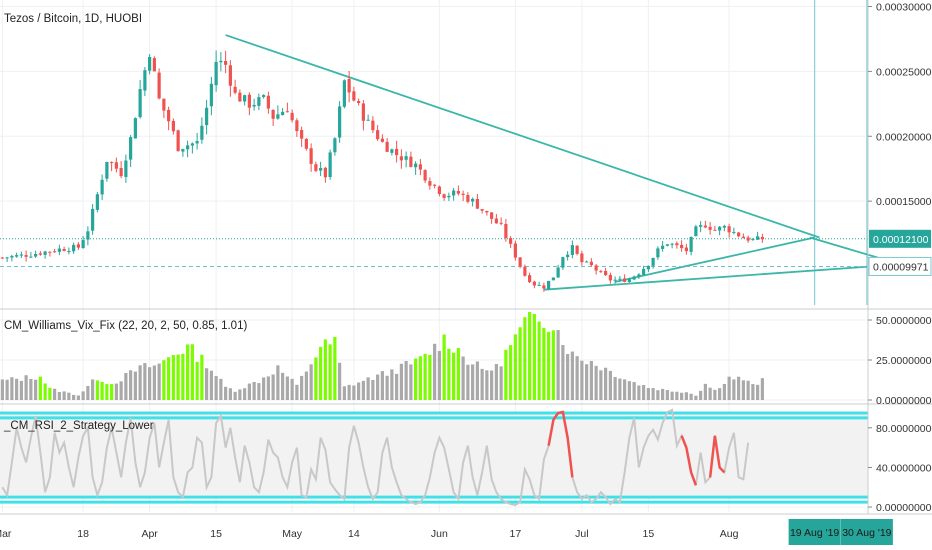 The width and height of the screenshot is (932, 550). What do you see at coordinates (354, 534) in the screenshot?
I see `time-tick-label: 14` at bounding box center [354, 534].